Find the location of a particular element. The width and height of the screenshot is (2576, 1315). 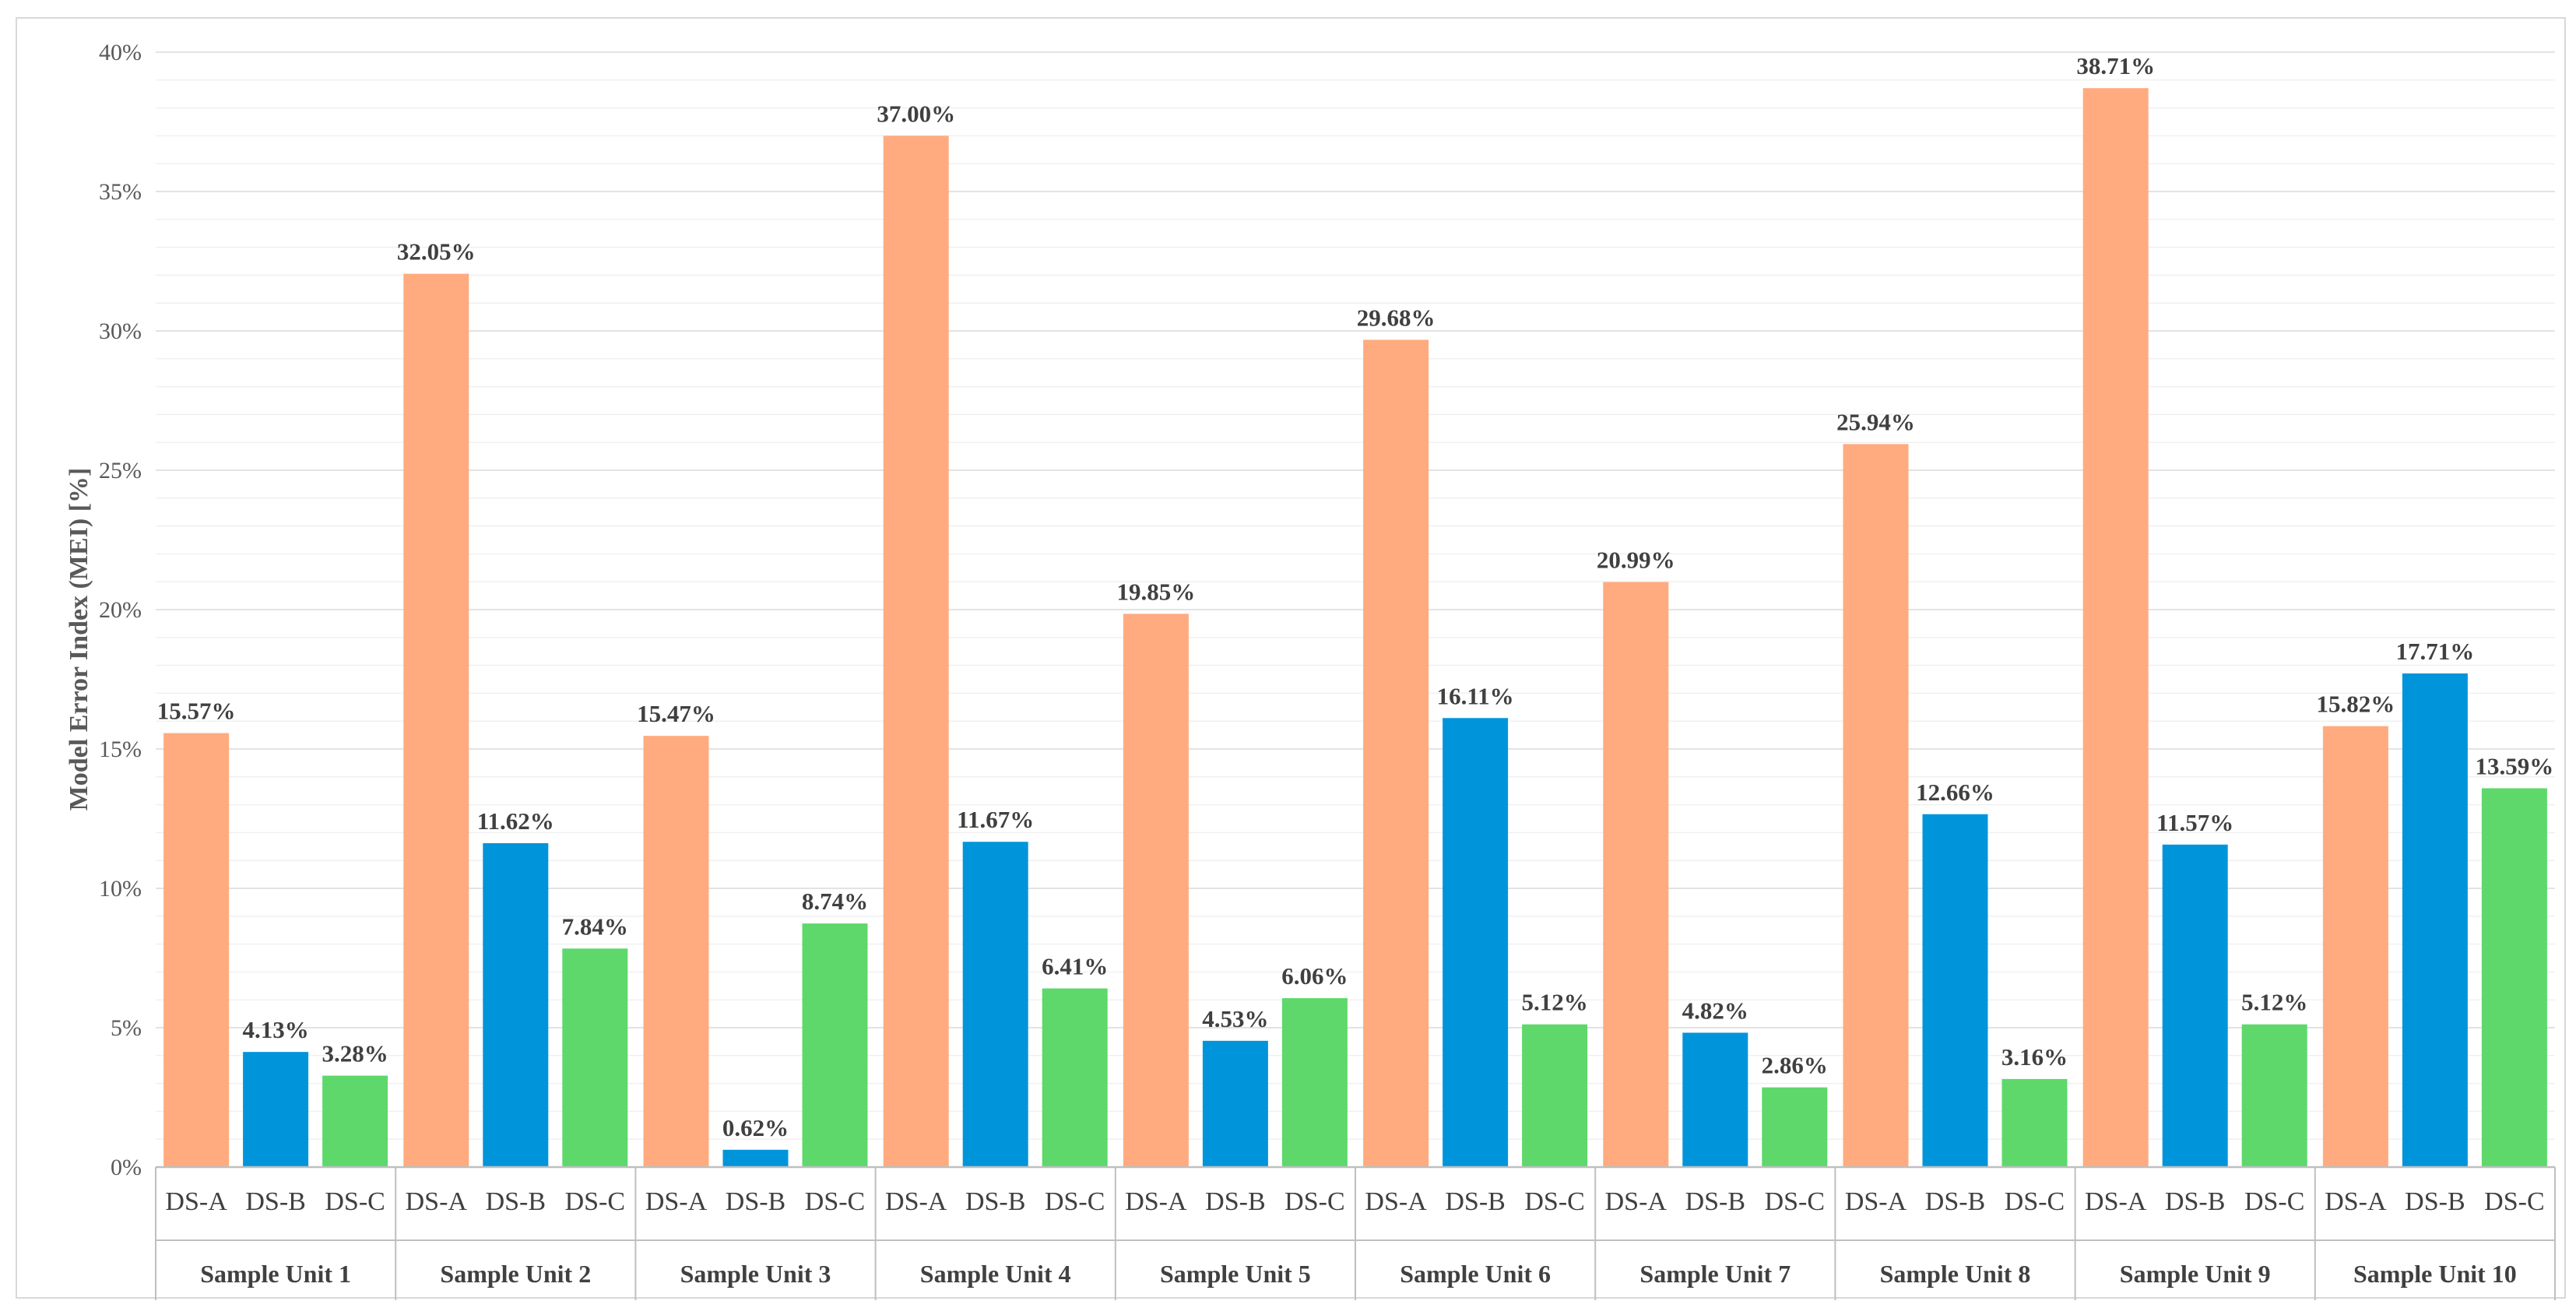

data-label: 6.06% is located at coordinates (1315, 976).